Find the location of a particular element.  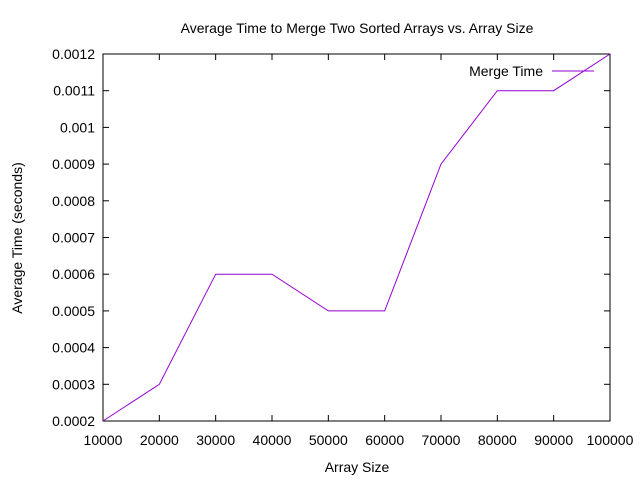

y-tick-label: 0.001 is located at coordinates (77, 127).